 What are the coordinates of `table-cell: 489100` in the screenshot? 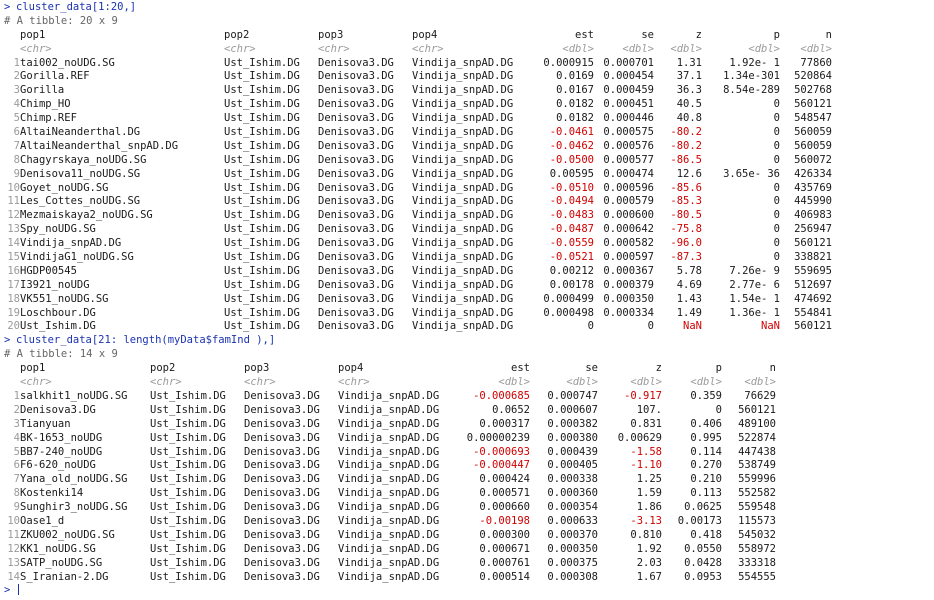 It's located at (757, 423).